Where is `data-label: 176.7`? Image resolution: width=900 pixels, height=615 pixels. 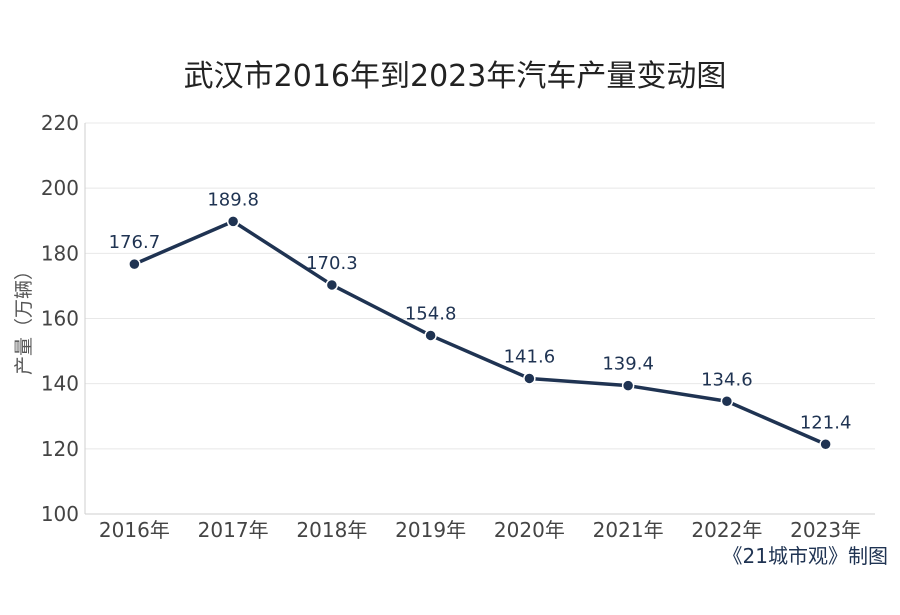
data-label: 176.7 is located at coordinates (135, 242).